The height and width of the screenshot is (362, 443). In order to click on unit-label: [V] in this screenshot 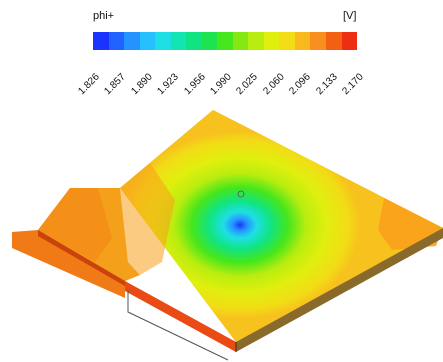, I will do `click(350, 16)`.